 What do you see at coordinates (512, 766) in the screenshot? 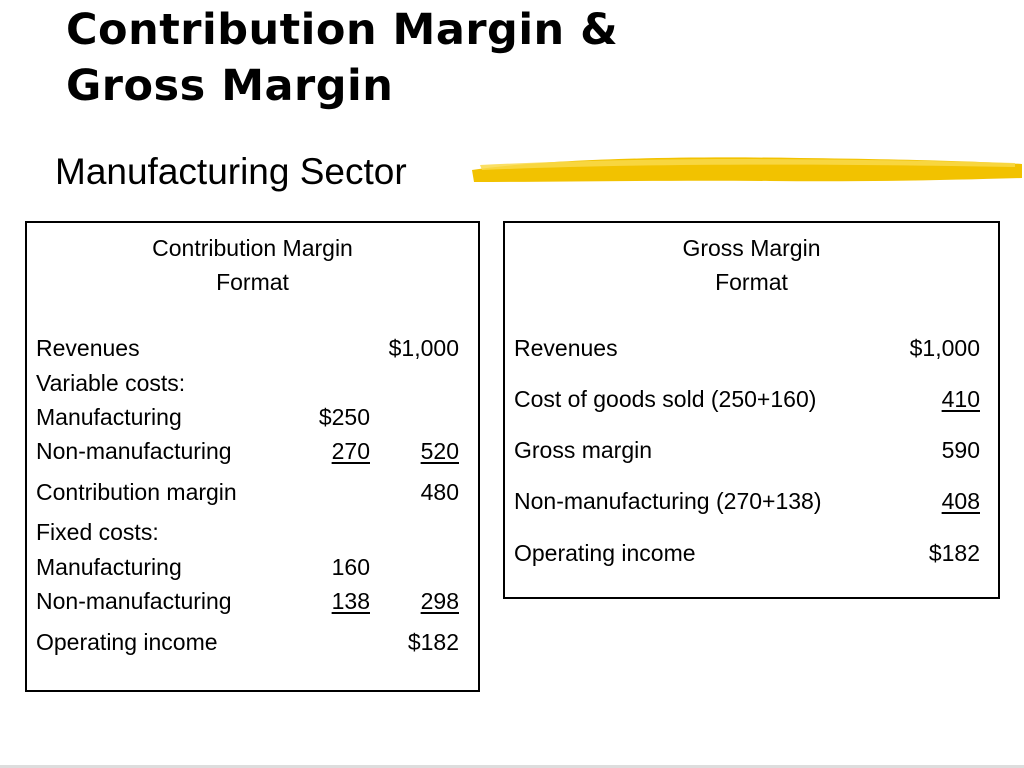
I see `bottom-divider` at bounding box center [512, 766].